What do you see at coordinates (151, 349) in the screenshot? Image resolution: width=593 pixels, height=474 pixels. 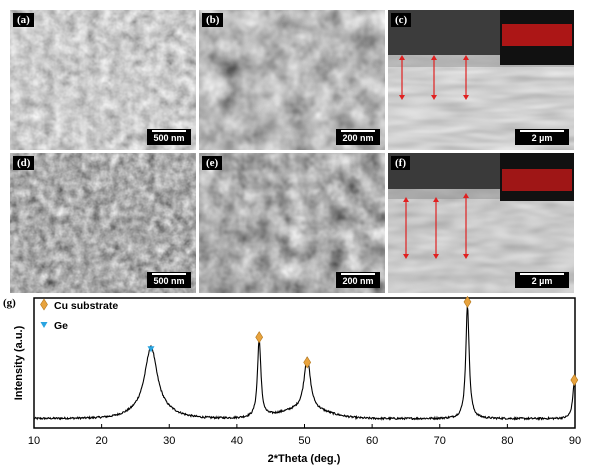 I see `ge-peak-marker-icon` at bounding box center [151, 349].